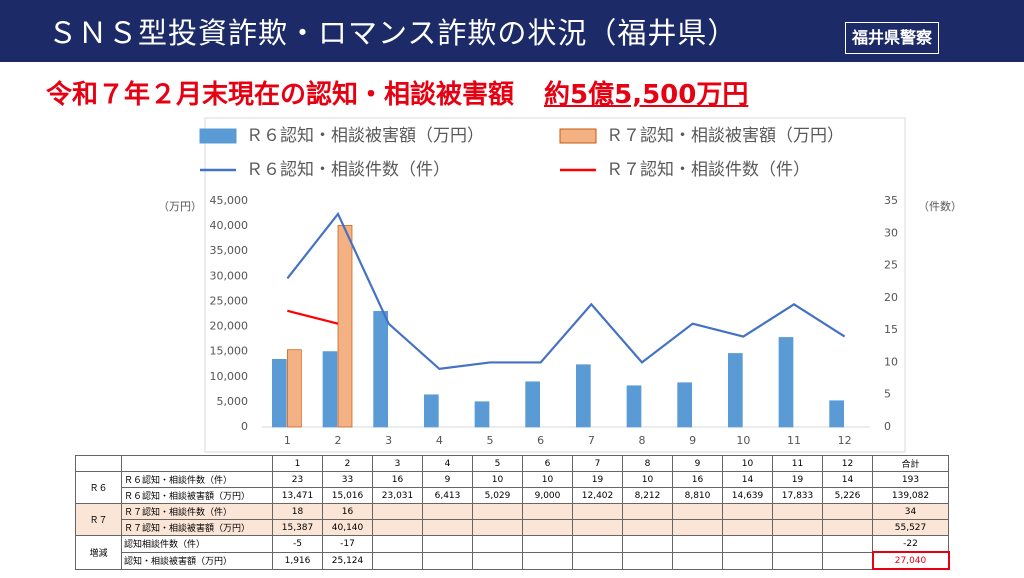 Image resolution: width=1024 pixels, height=578 pixels. I want to click on slide-title: ＳＮＳ型投資詐欺・ロマンス詐欺の状況（福井県）, so click(393, 33).